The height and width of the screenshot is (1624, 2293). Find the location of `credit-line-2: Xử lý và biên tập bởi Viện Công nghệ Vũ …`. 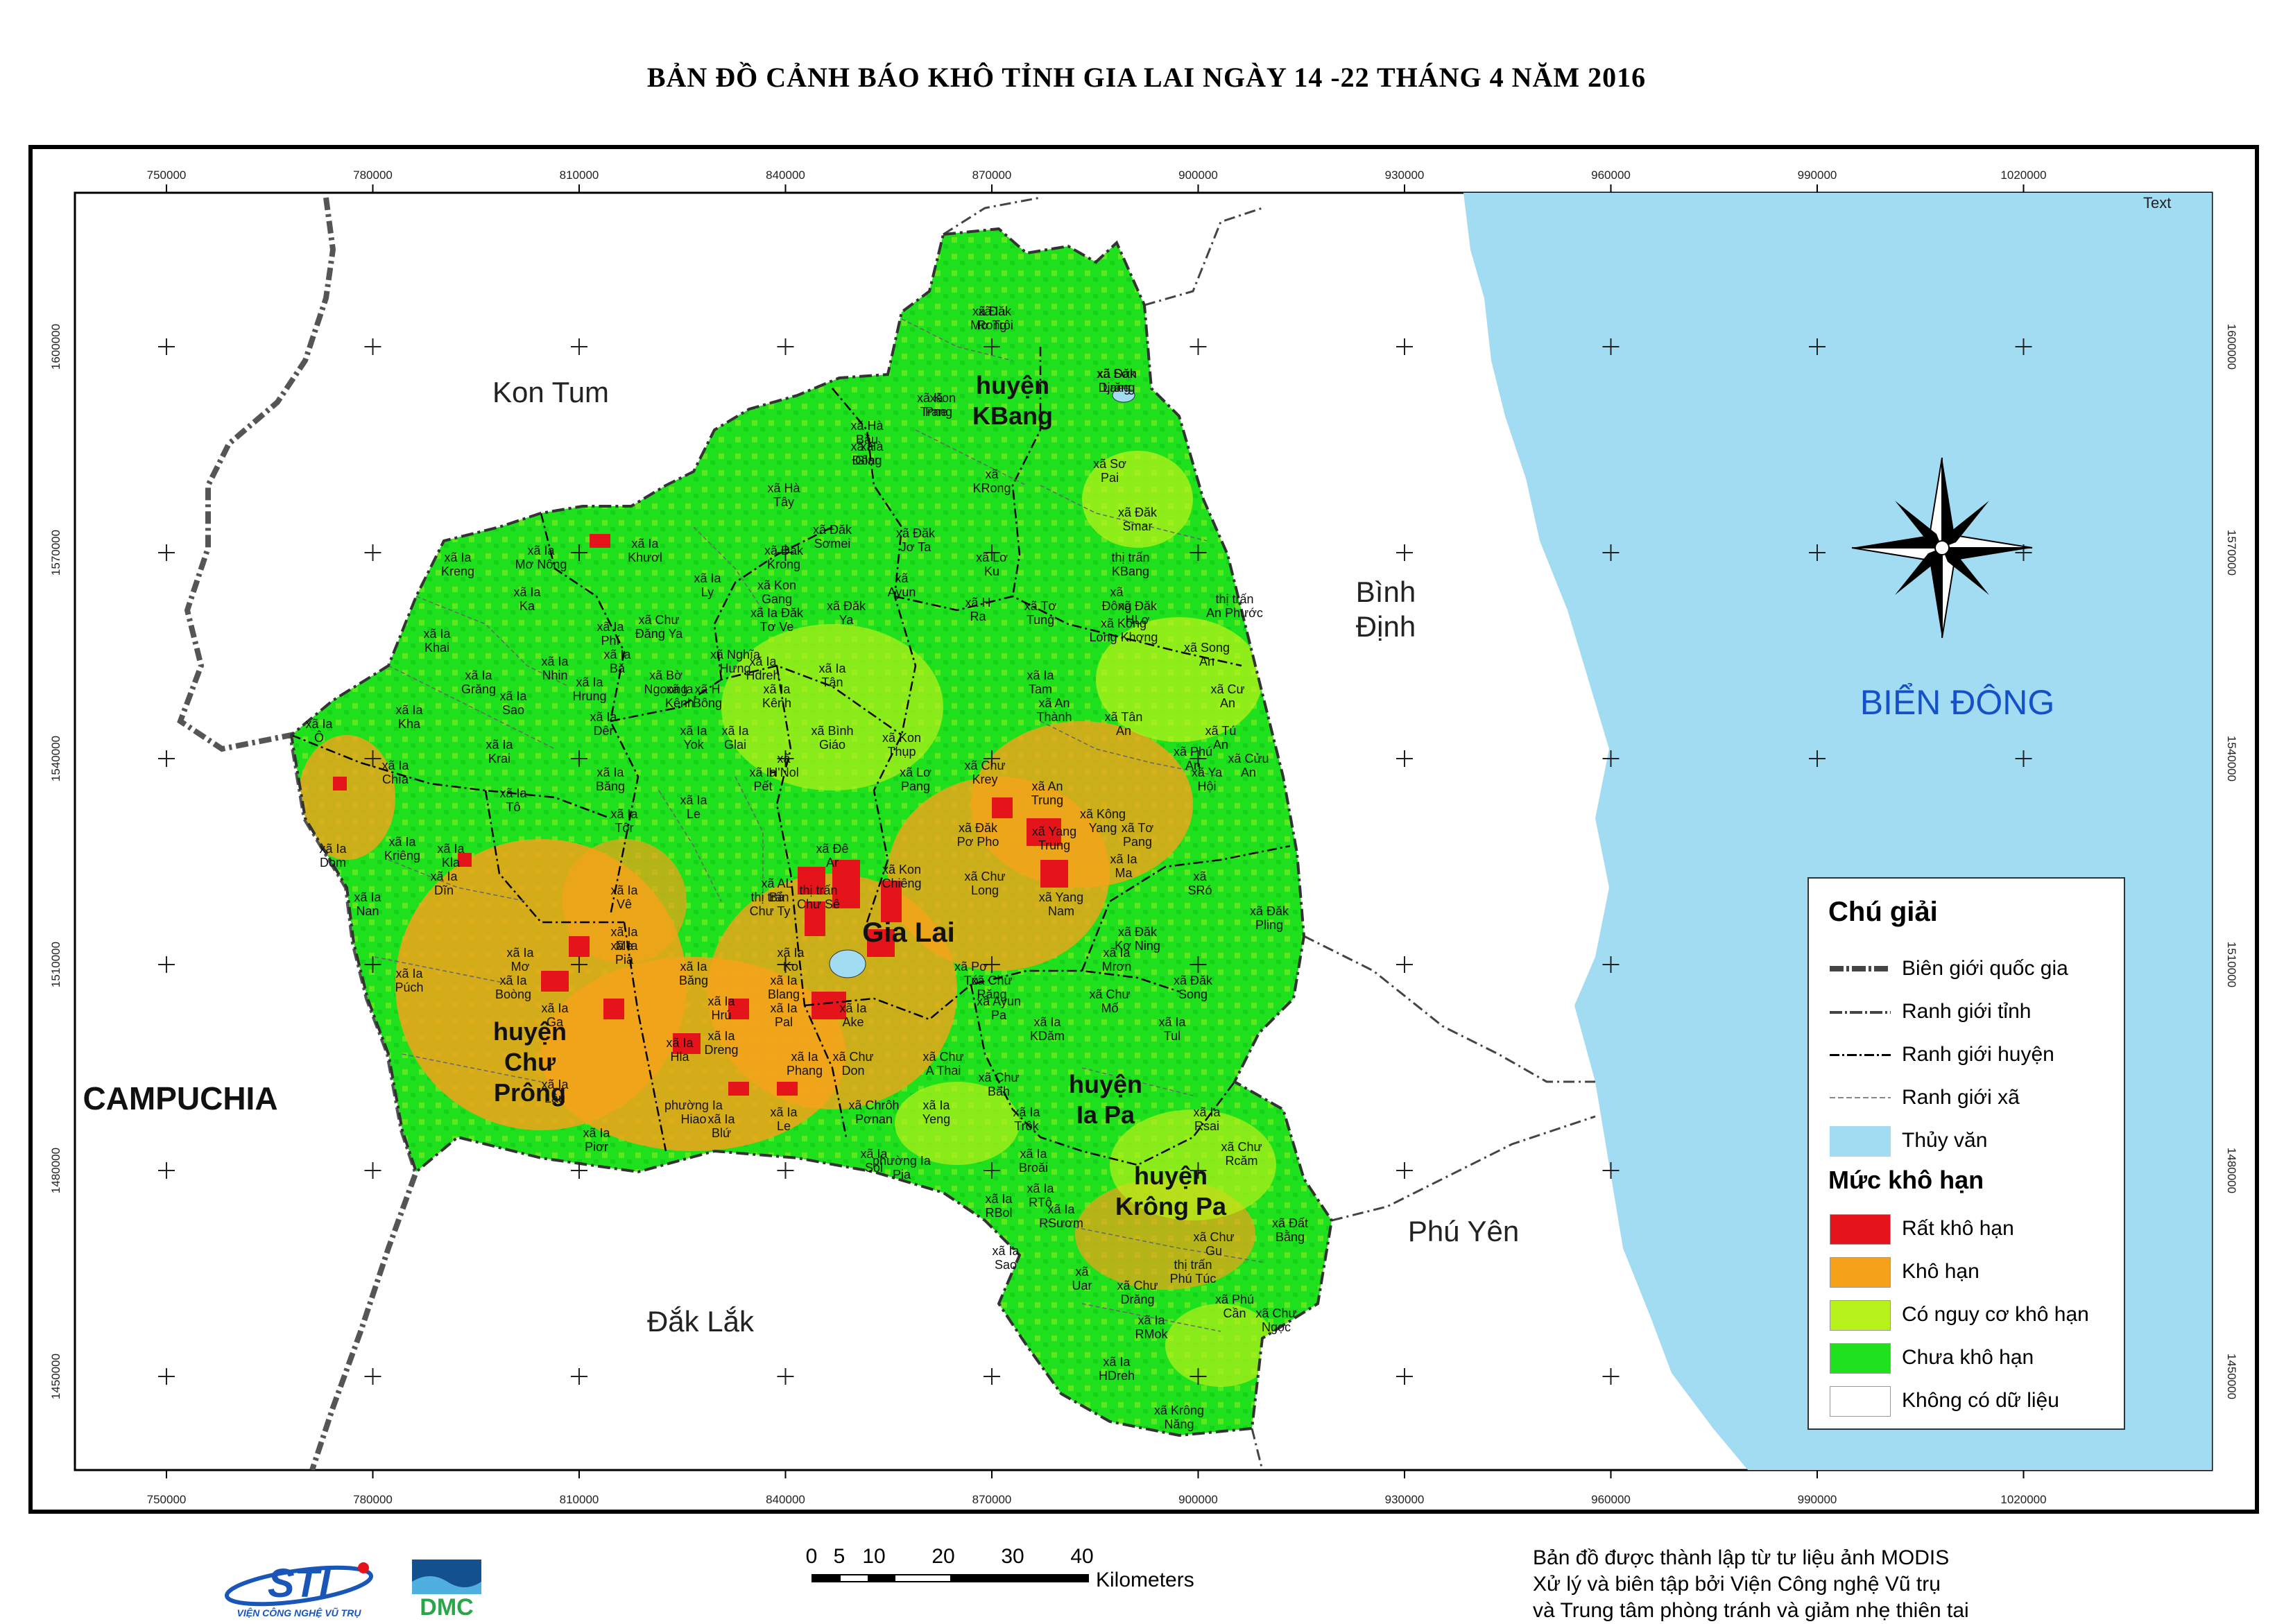

credit-line-2: Xử lý và biên tập bởi Viện Công nghệ Vũ … is located at coordinates (1737, 1585).